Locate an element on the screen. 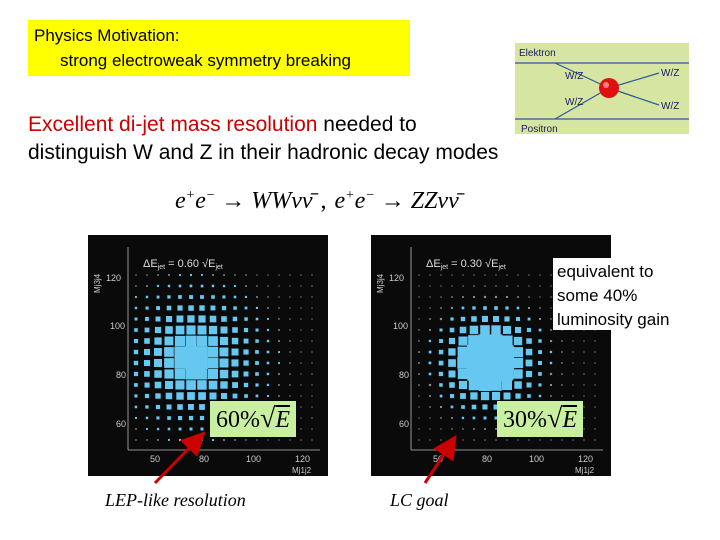  zz-final-state: ZZνν̄ is located at coordinates (434, 201).